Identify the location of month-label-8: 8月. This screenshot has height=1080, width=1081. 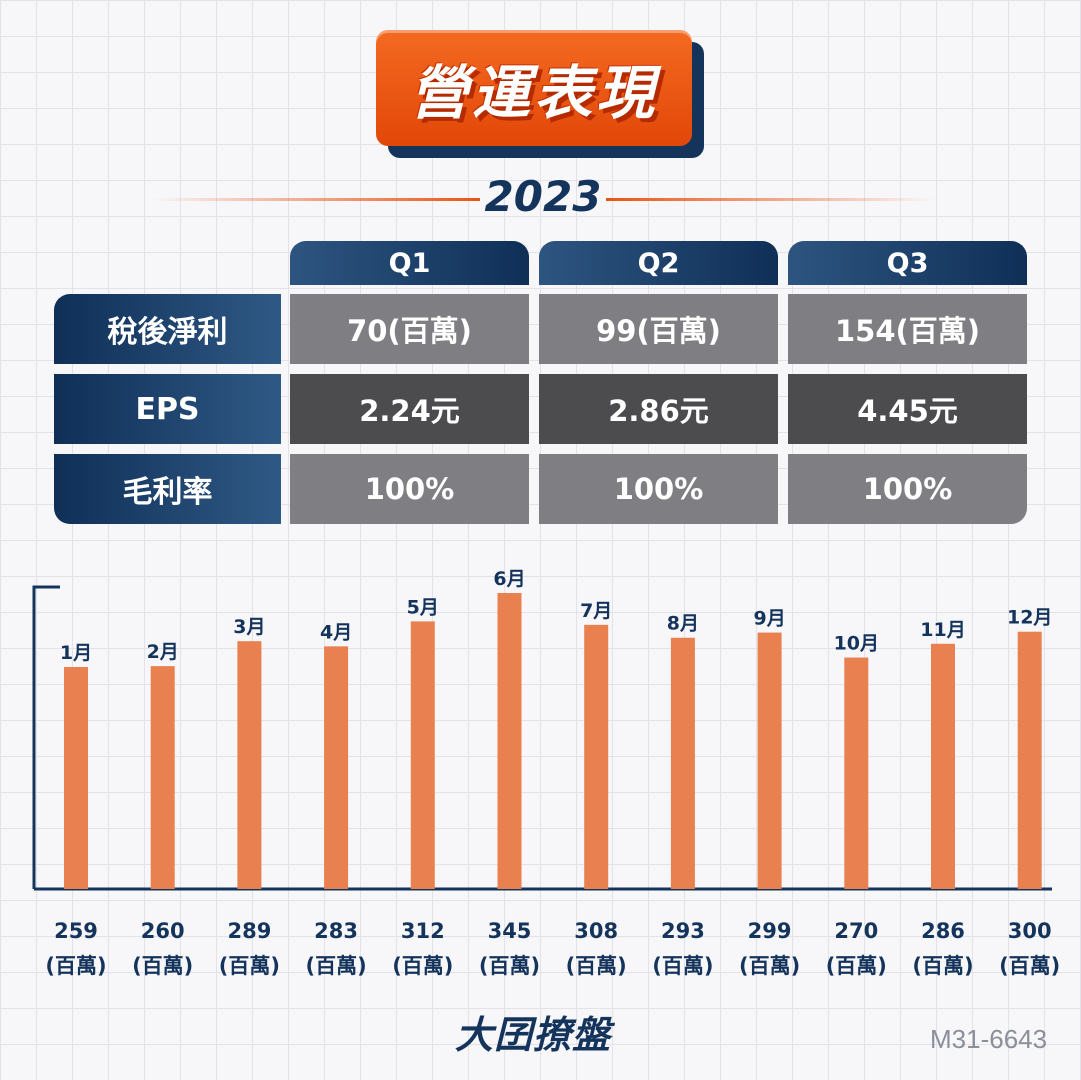
(683, 624).